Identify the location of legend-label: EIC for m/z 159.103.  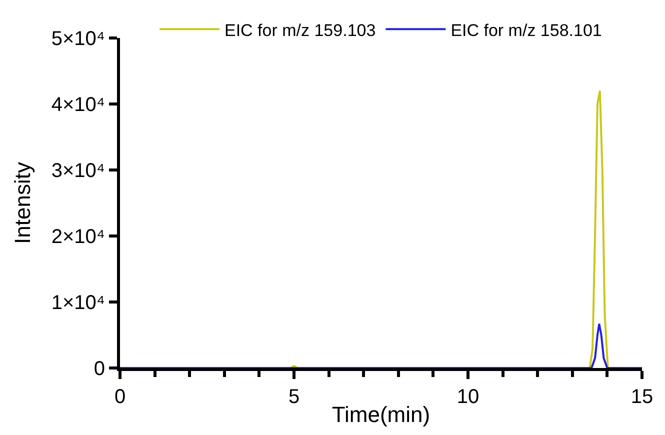
(300, 30).